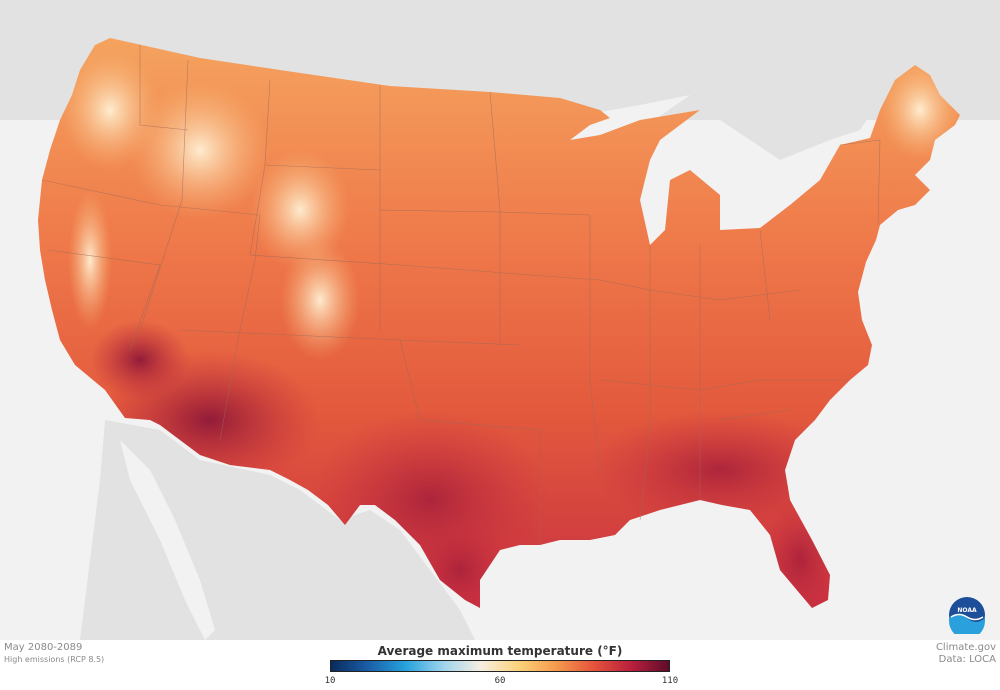 This screenshot has width=1000, height=690. I want to click on legend-title: Average maximum temperature (°F), so click(500, 651).